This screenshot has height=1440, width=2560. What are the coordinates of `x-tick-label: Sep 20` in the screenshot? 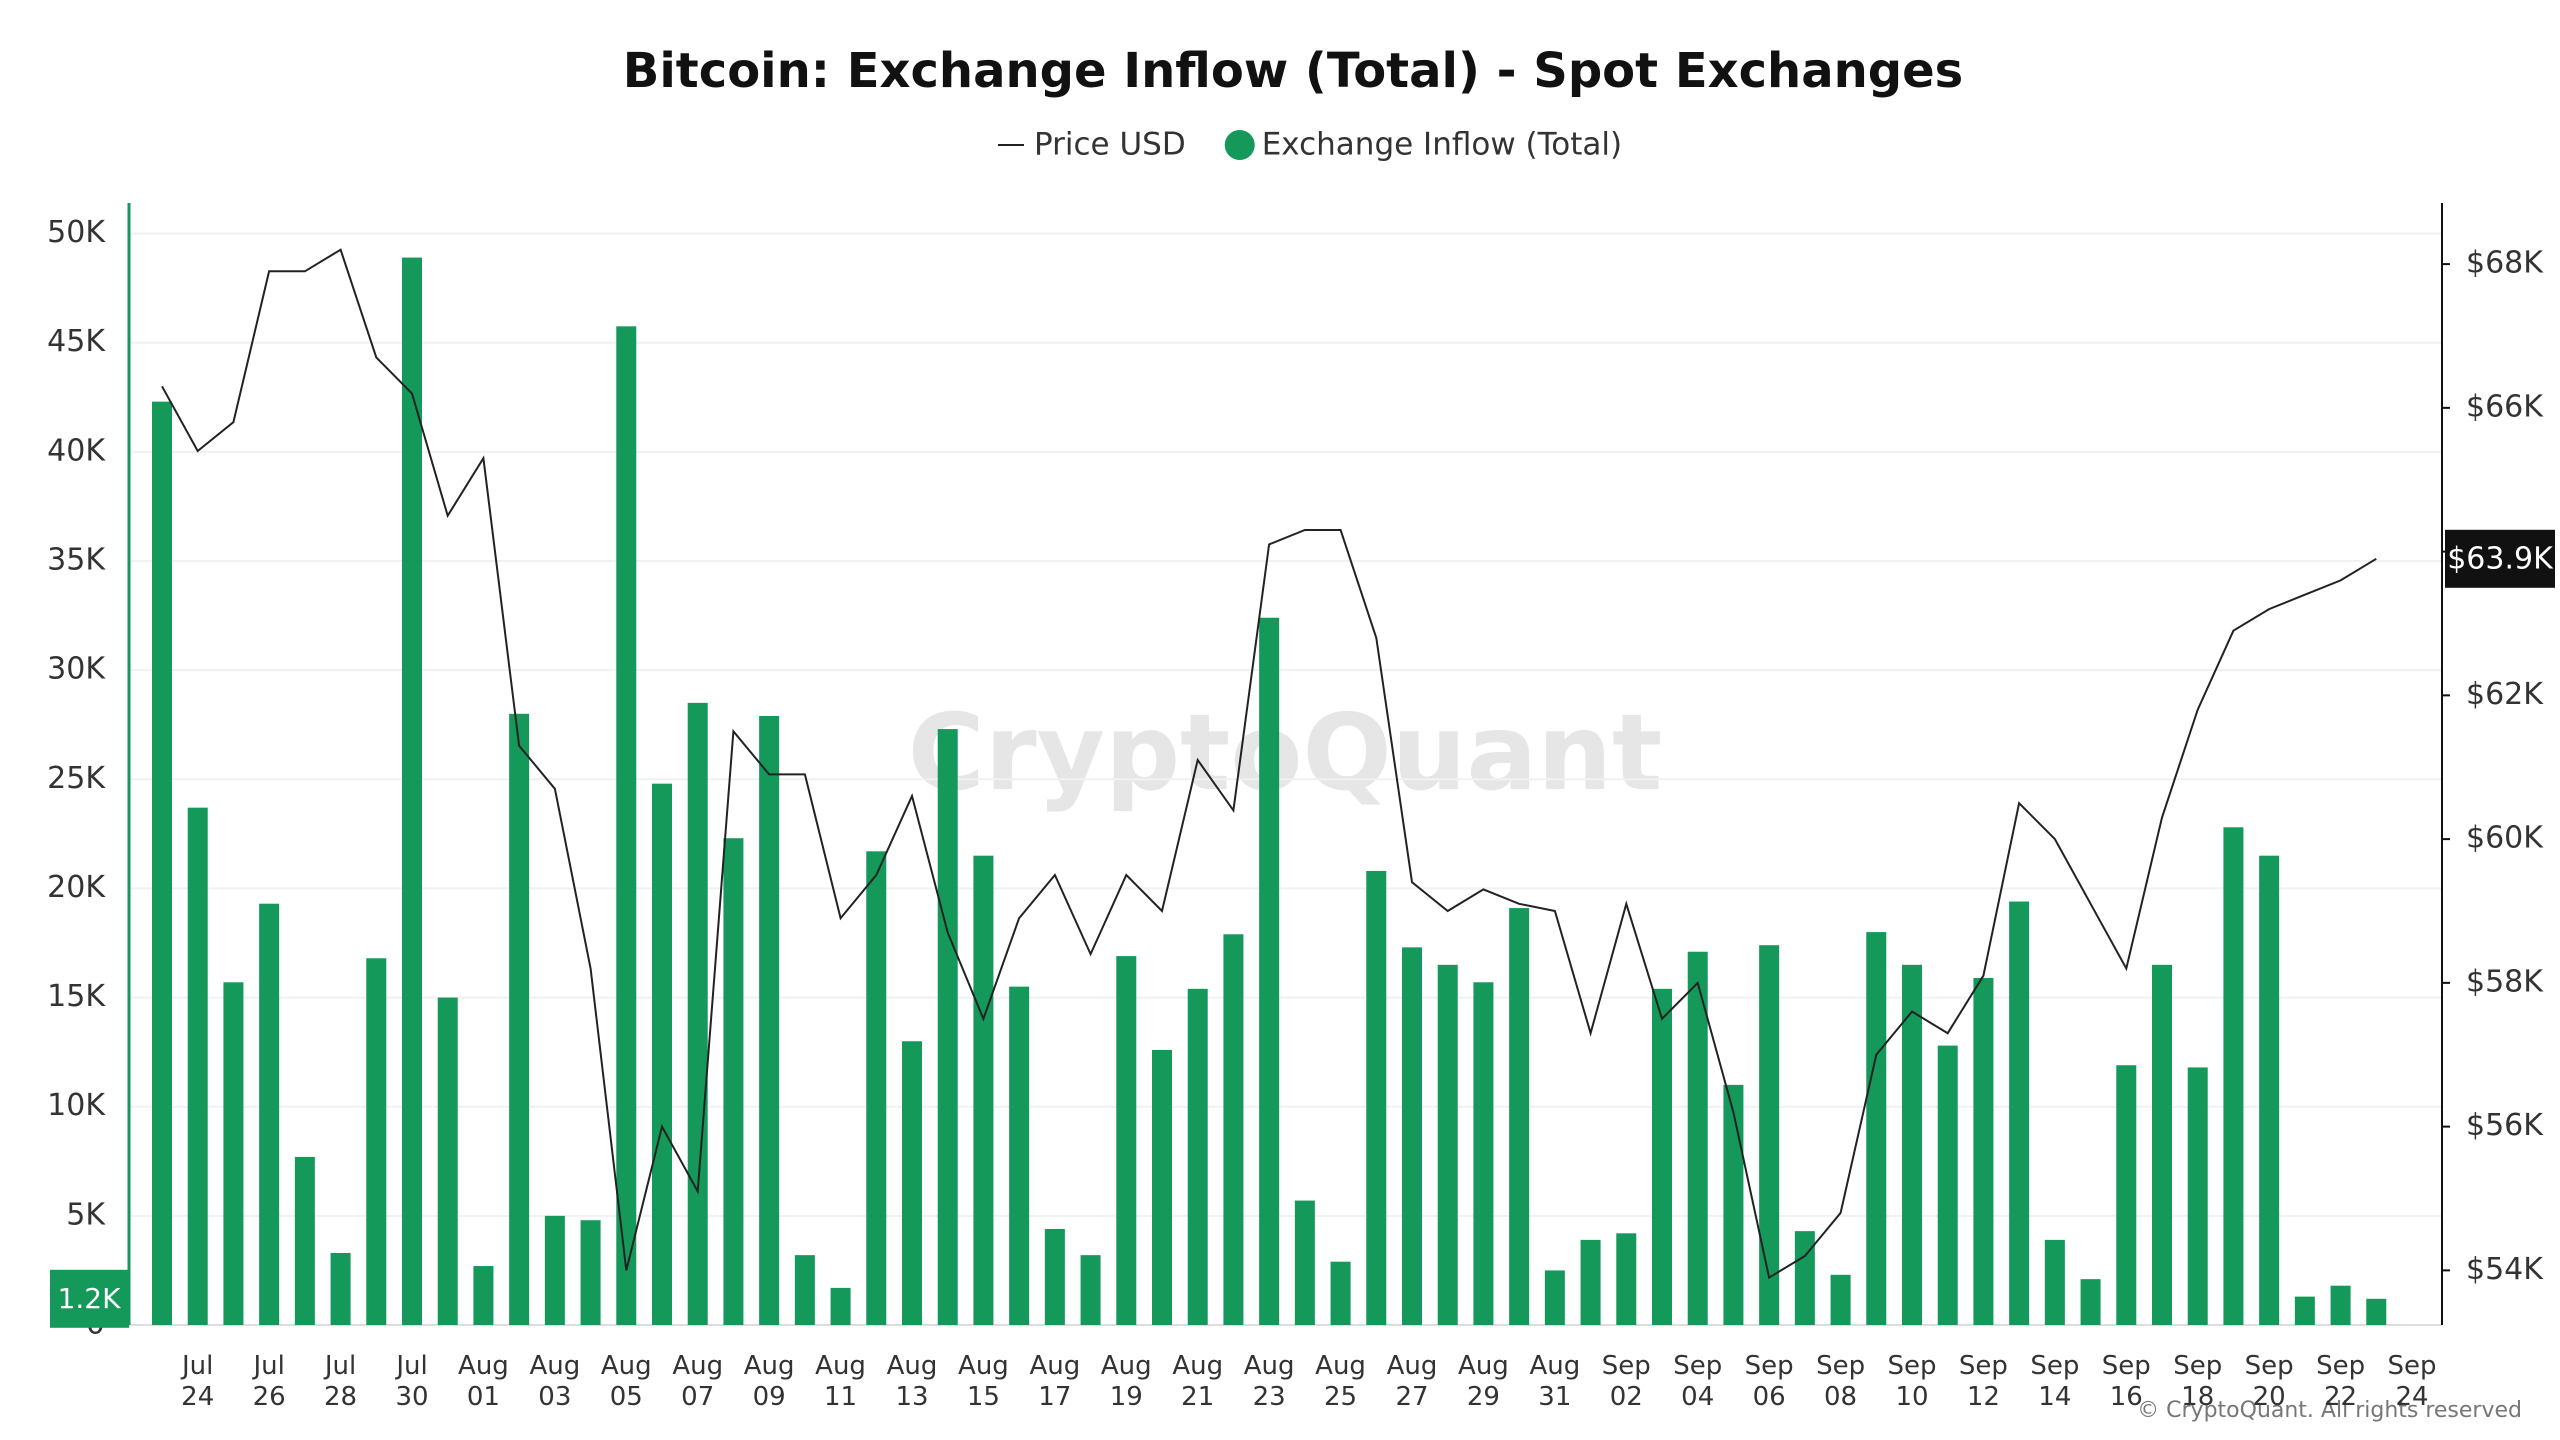 It's located at (2269, 1381).